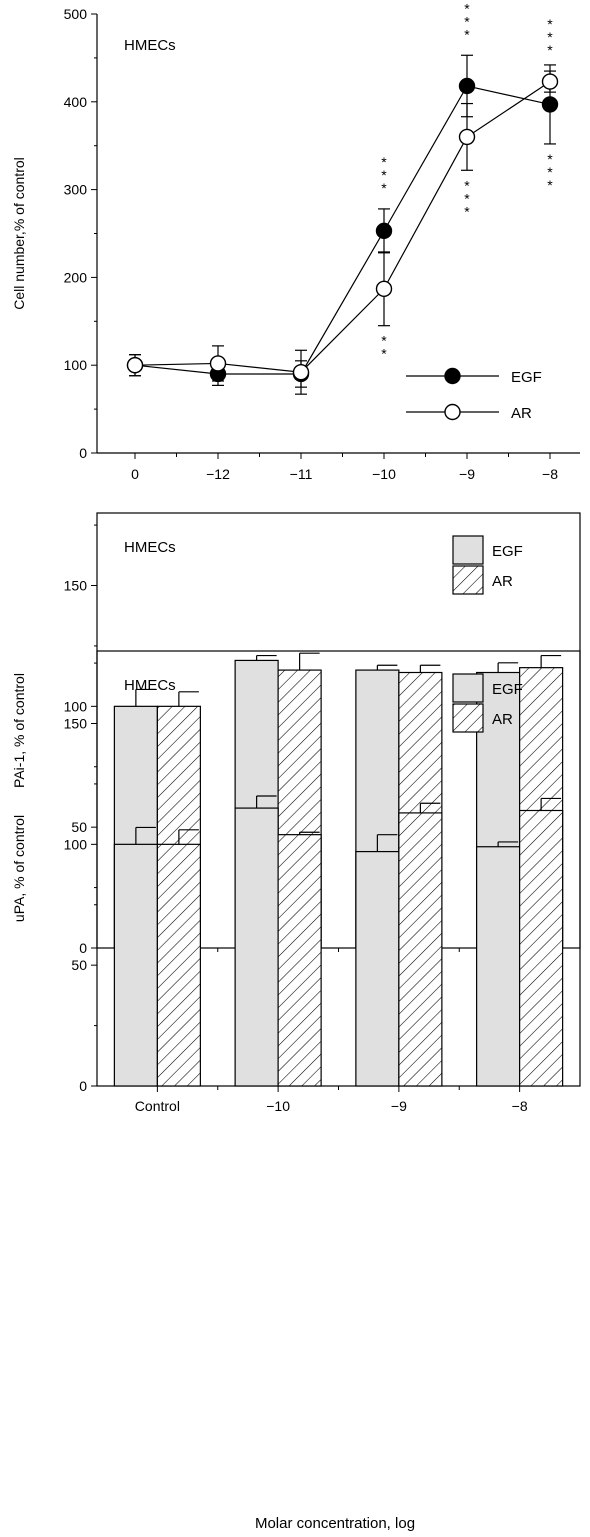 Image resolution: width=590 pixels, height=1537 pixels. What do you see at coordinates (157, 1106) in the screenshot?
I see `x-tick-label-control: Control` at bounding box center [157, 1106].